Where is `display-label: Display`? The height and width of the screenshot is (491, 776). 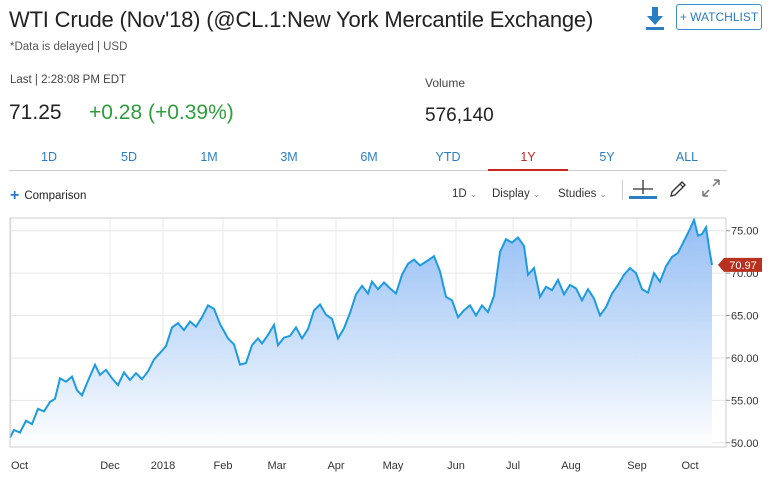
display-label: Display is located at coordinates (511, 194).